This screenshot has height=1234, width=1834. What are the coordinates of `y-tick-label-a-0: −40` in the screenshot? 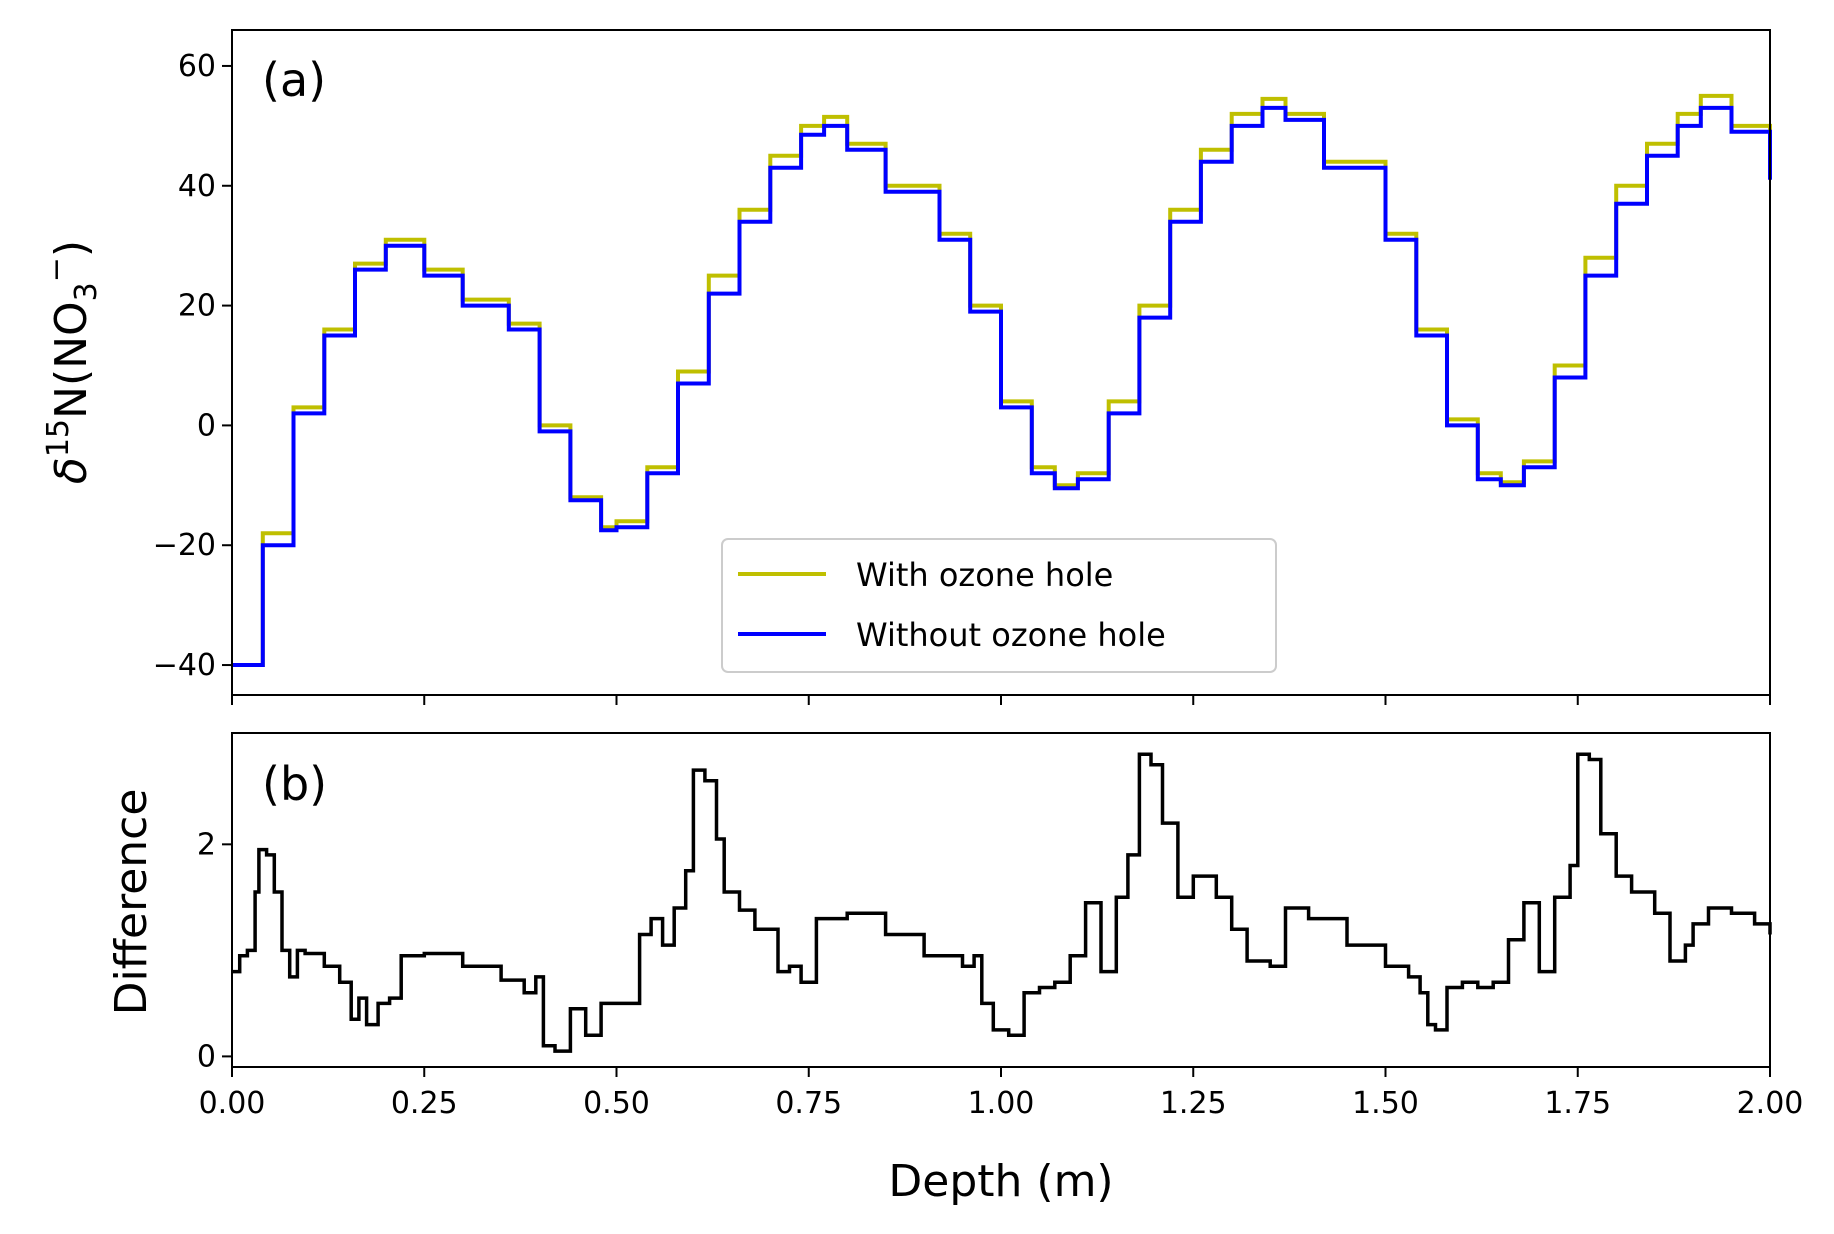 It's located at (184, 665).